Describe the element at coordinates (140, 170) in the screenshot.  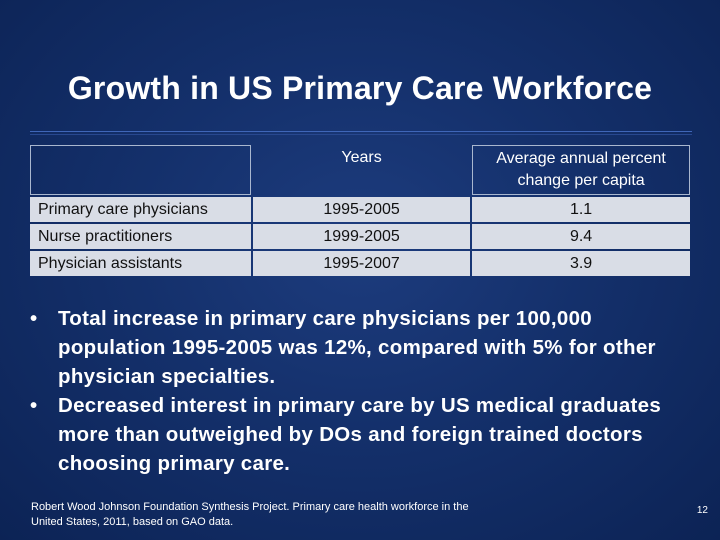
I see `header-blank` at that location.